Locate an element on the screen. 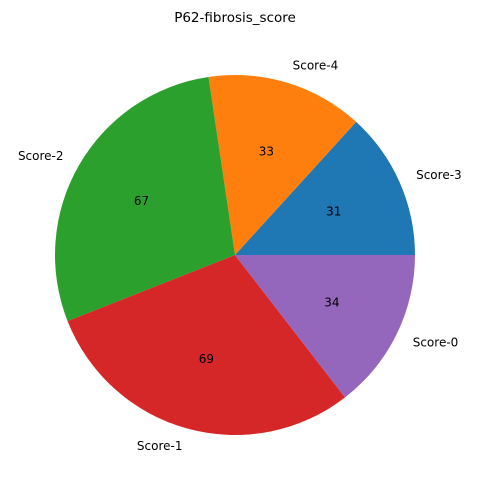  slice-value-label: 67 is located at coordinates (141, 201).